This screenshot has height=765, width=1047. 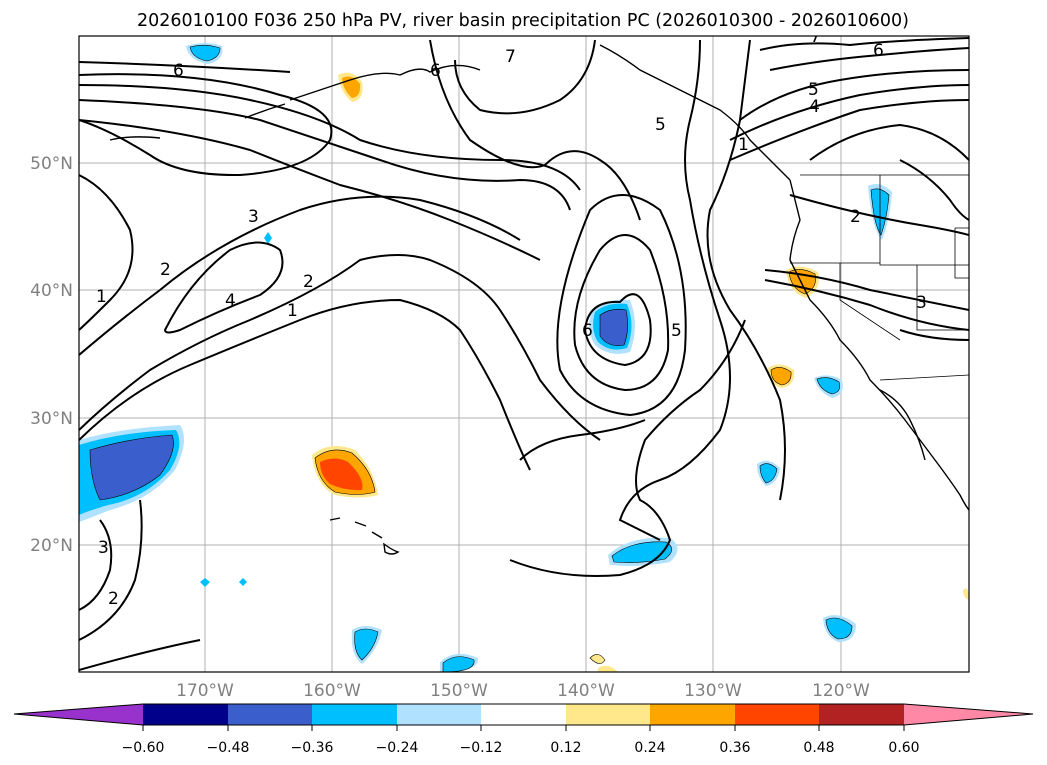 I want to click on colorbar-tick: −0.60, so click(x=143, y=748).